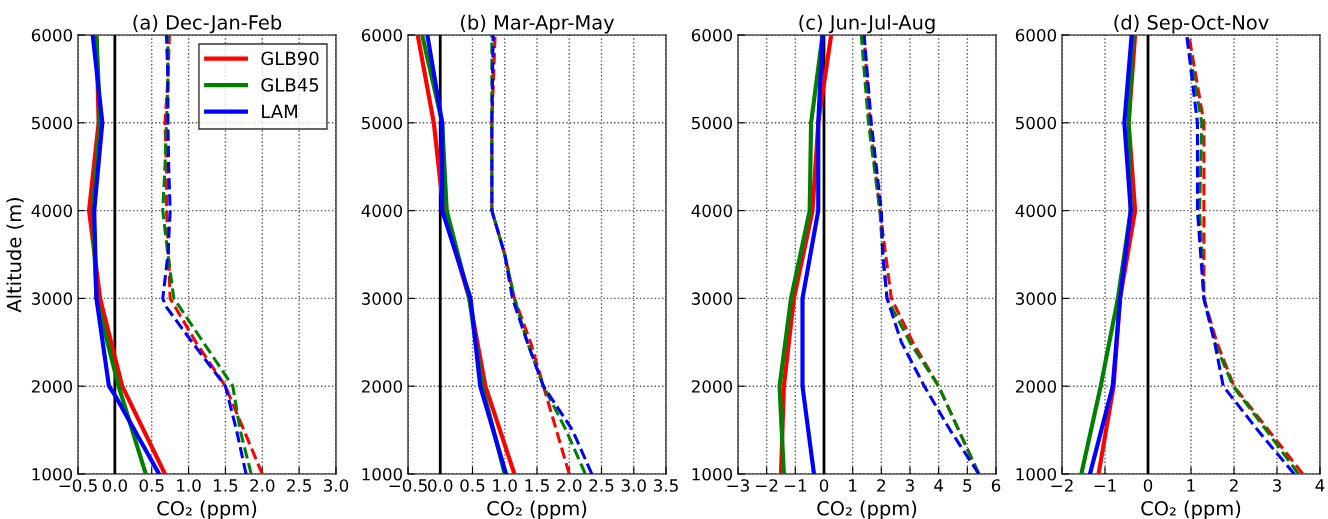 The height and width of the screenshot is (519, 1328). I want to click on legend-label: LAM, so click(279, 111).